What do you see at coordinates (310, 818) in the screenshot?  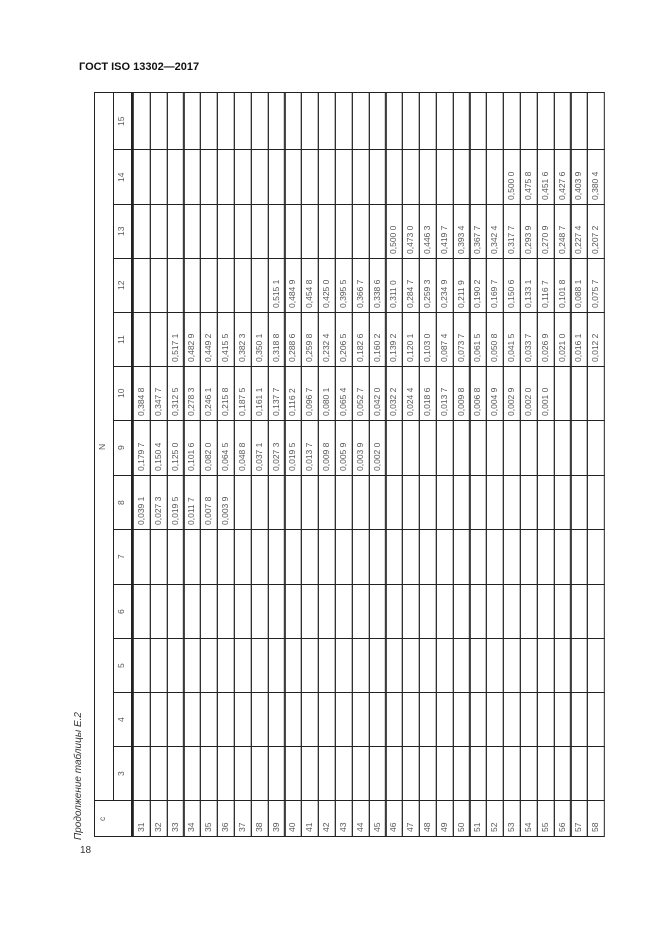 I see `row-label-c: 41` at bounding box center [310, 818].